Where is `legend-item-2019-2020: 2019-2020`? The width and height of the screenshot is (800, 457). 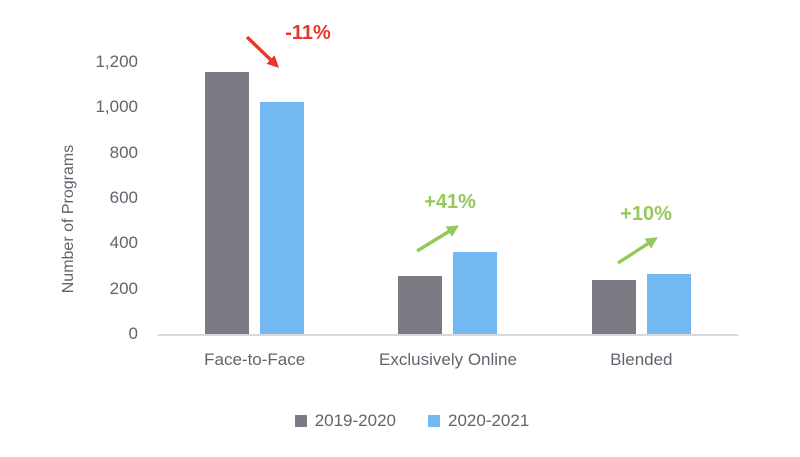
legend-item-2019-2020: 2019-2020 is located at coordinates (345, 421).